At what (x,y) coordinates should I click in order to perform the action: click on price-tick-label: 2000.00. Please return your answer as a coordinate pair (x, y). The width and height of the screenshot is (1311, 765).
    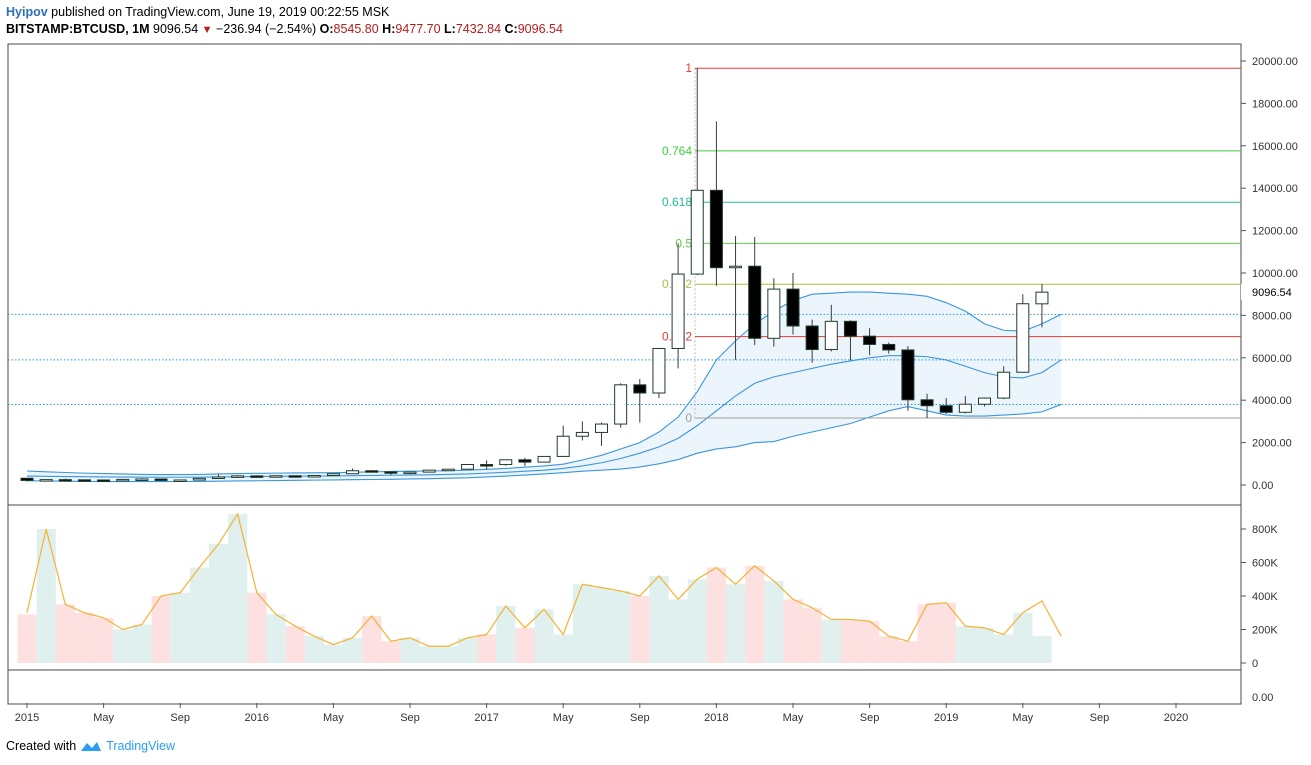
    Looking at the image, I should click on (1272, 444).